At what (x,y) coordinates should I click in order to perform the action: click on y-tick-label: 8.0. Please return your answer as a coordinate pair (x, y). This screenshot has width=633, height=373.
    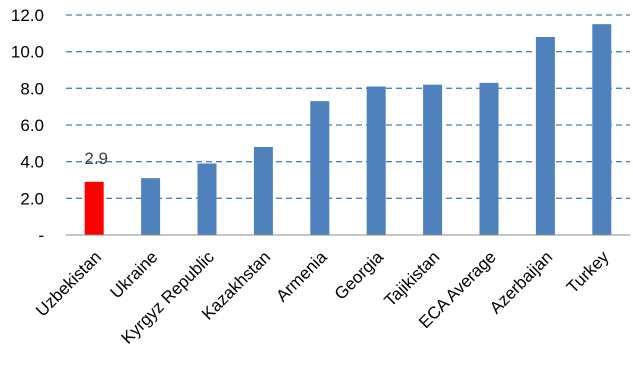
    Looking at the image, I should click on (32, 88).